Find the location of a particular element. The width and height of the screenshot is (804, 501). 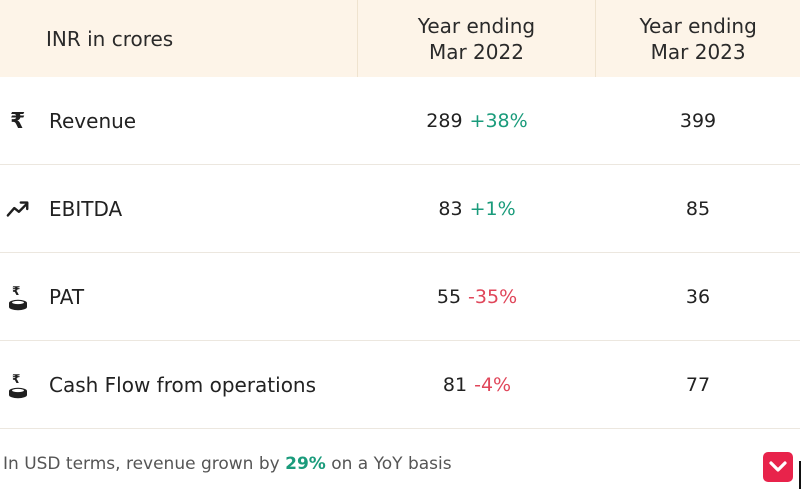

value-2023-cell: 399 is located at coordinates (698, 120).